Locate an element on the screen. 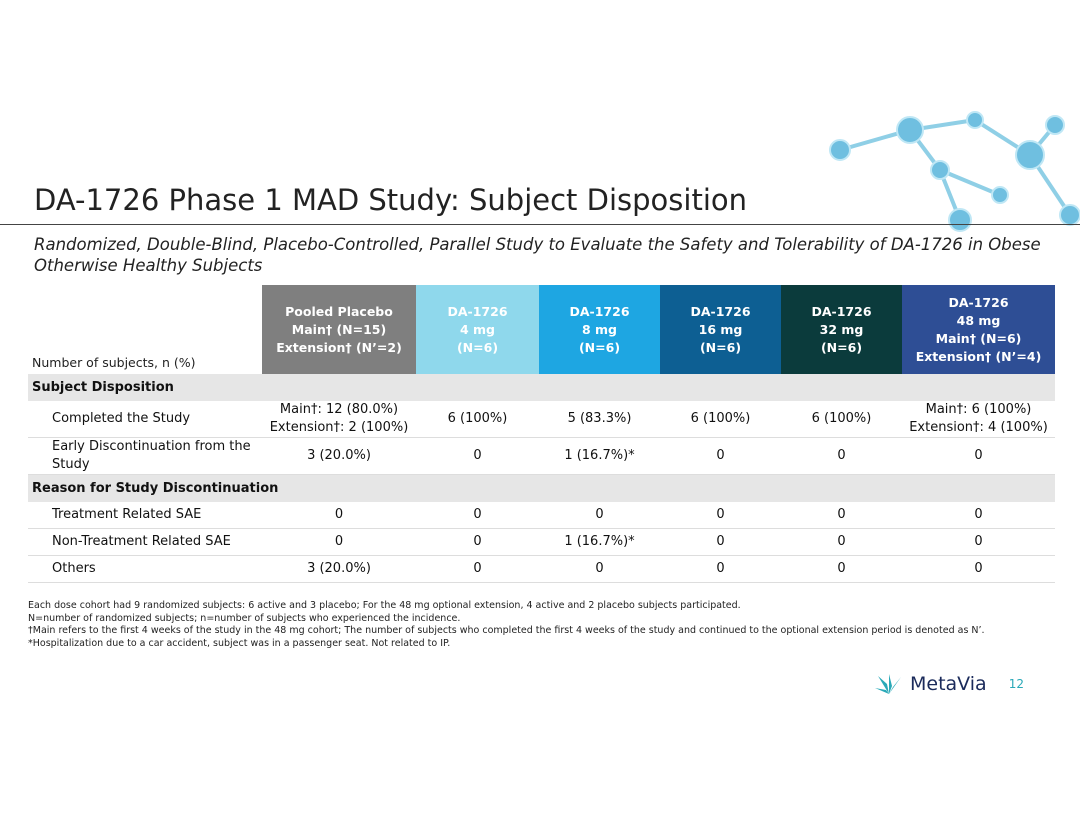 The width and height of the screenshot is (1080, 834). column-header: DA-1726 32 mg (N=6) is located at coordinates (841, 329).